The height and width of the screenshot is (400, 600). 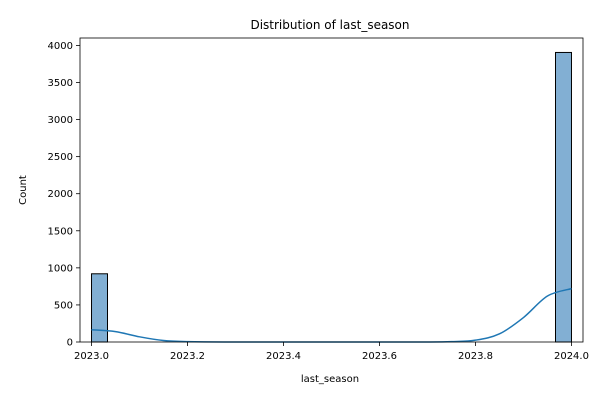 I want to click on x-tick-label-1: 2023.2, so click(x=187, y=356).